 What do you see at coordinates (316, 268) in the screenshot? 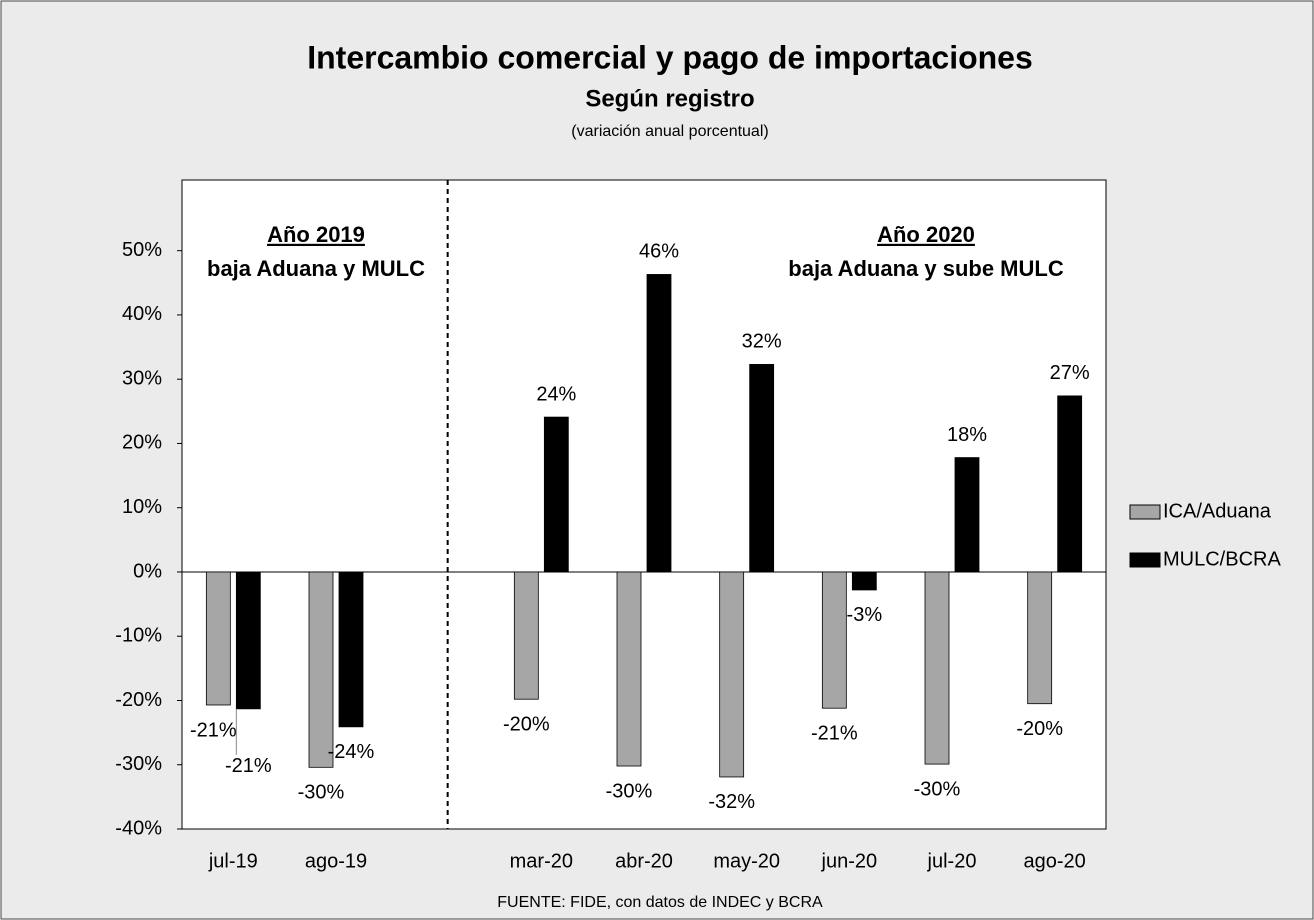
I see `annotation: baja Aduana y MULC` at bounding box center [316, 268].